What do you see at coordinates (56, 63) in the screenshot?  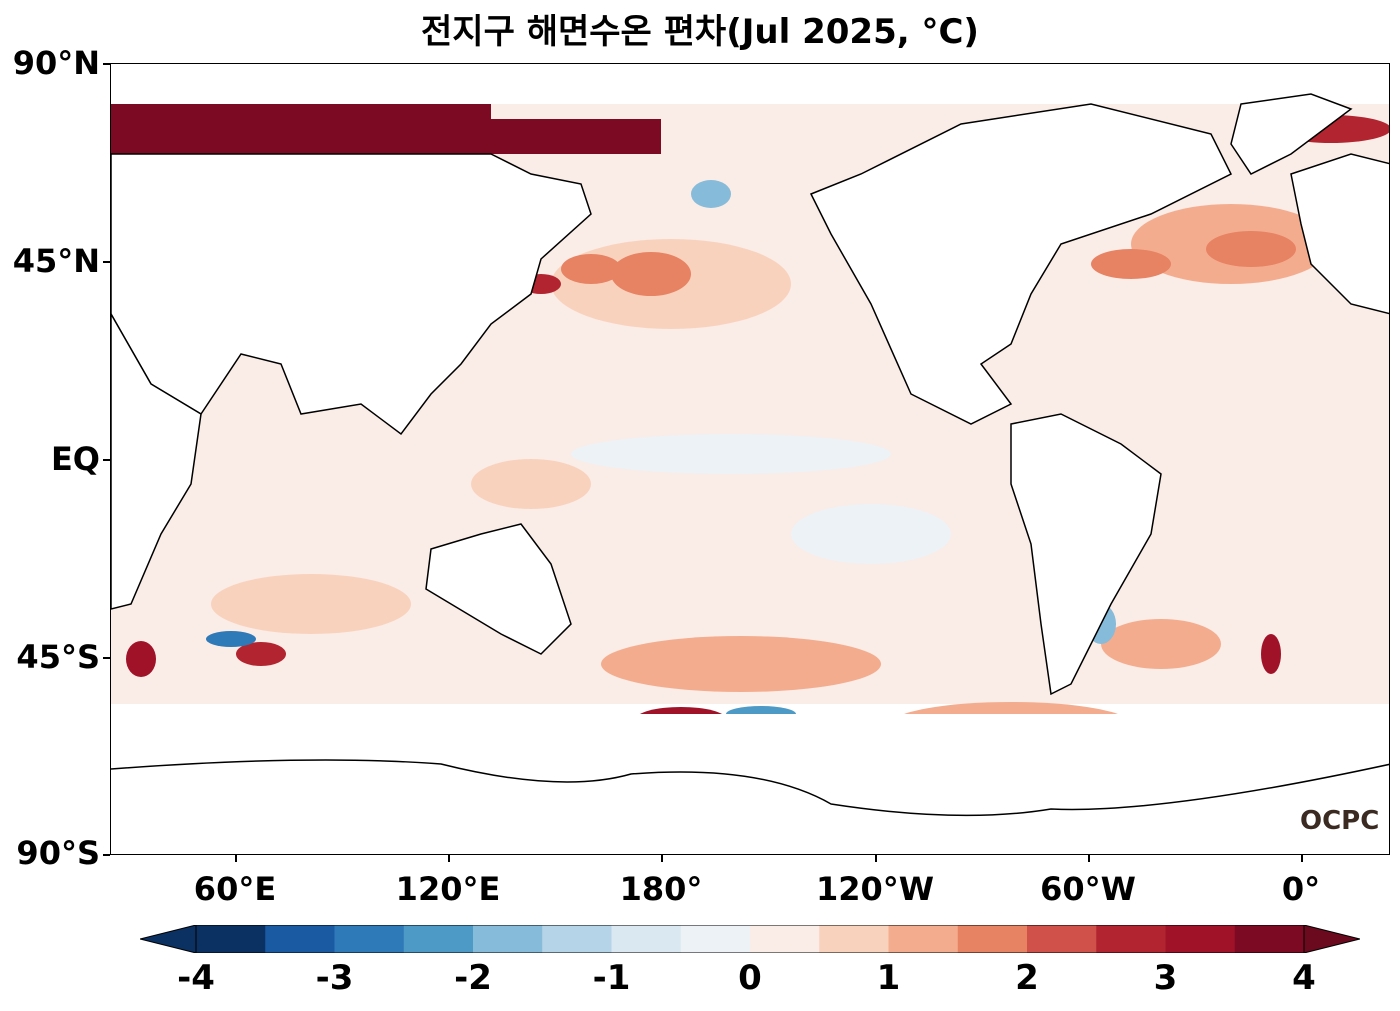 I see `lat-label-90n: 90°N` at bounding box center [56, 63].